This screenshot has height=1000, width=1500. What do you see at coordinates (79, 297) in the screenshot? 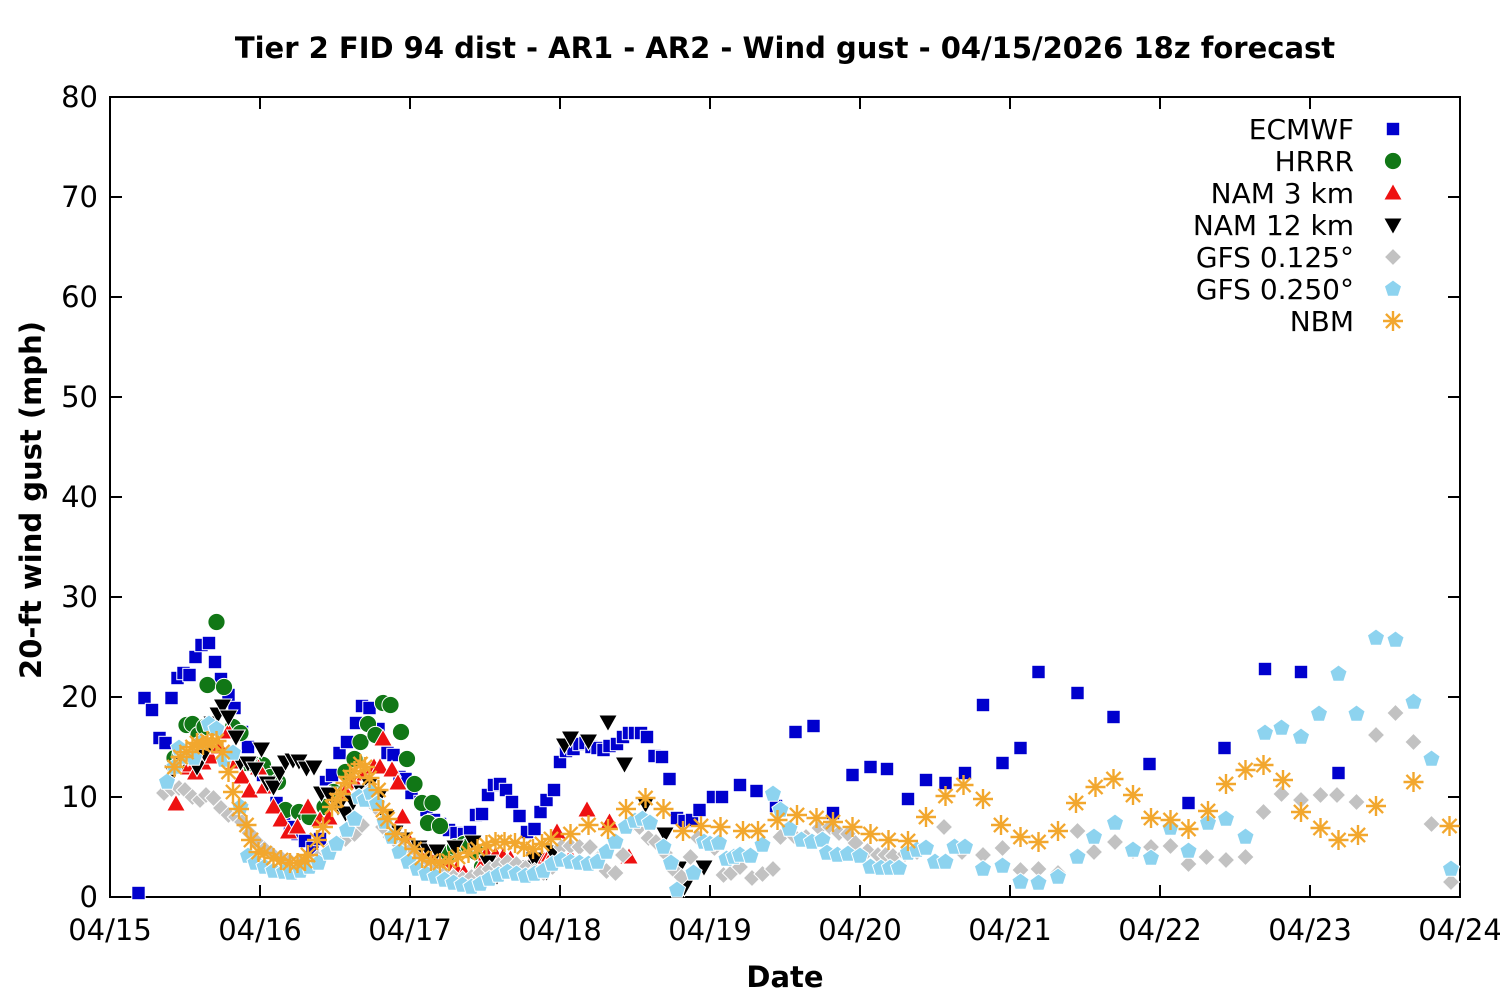
I see `y-tick-label: 60` at bounding box center [79, 297].